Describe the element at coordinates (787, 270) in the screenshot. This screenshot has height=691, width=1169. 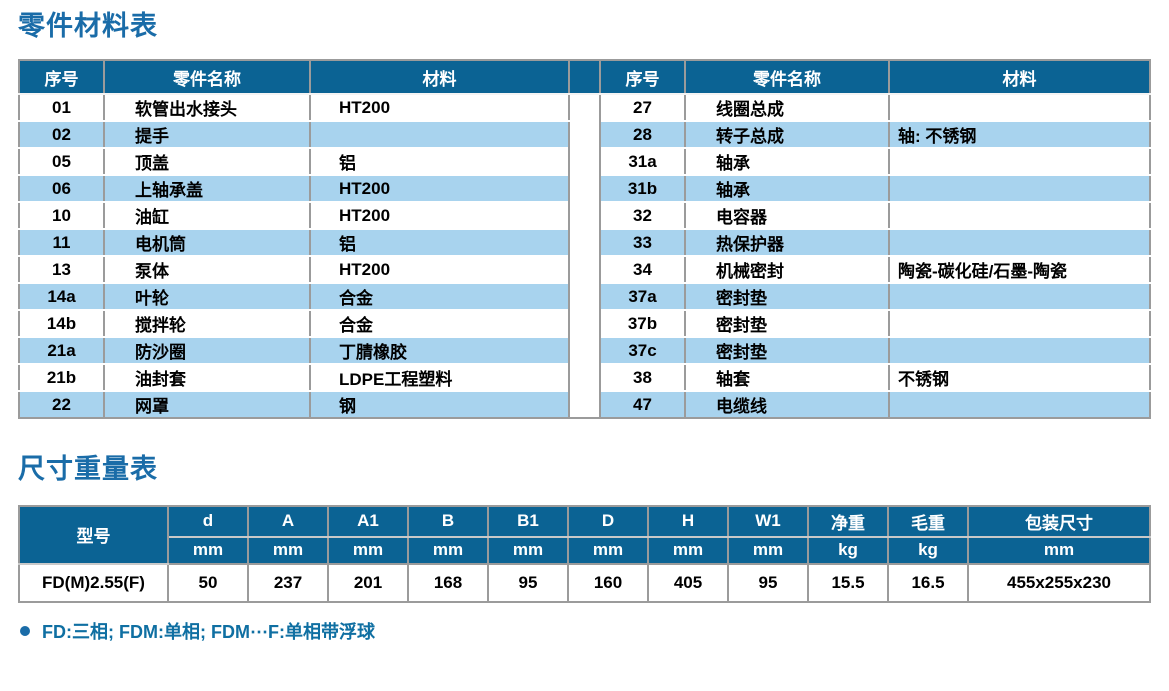
I see `part-name-cell: 机械密封` at that location.